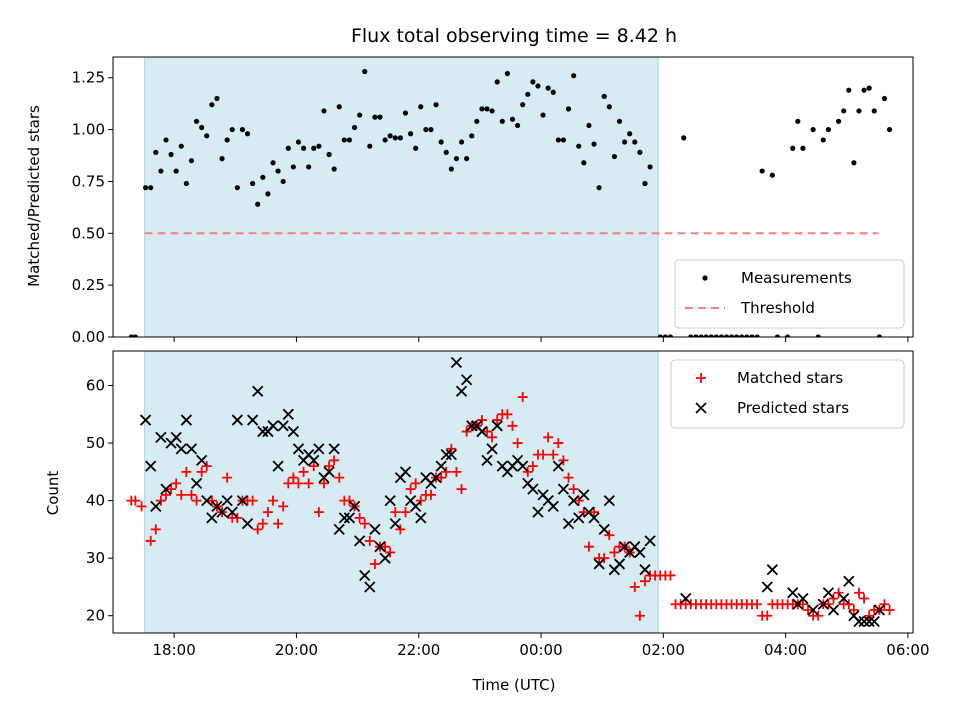 This screenshot has width=960, height=720. I want to click on legend: Measurements Threshold, so click(789, 294).